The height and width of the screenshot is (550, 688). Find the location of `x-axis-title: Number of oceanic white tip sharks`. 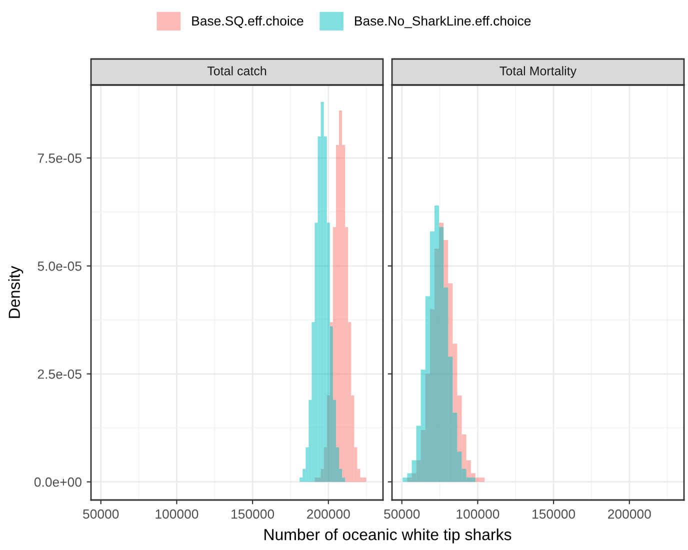

x-axis-title: Number of oceanic white tip sharks is located at coordinates (388, 536).